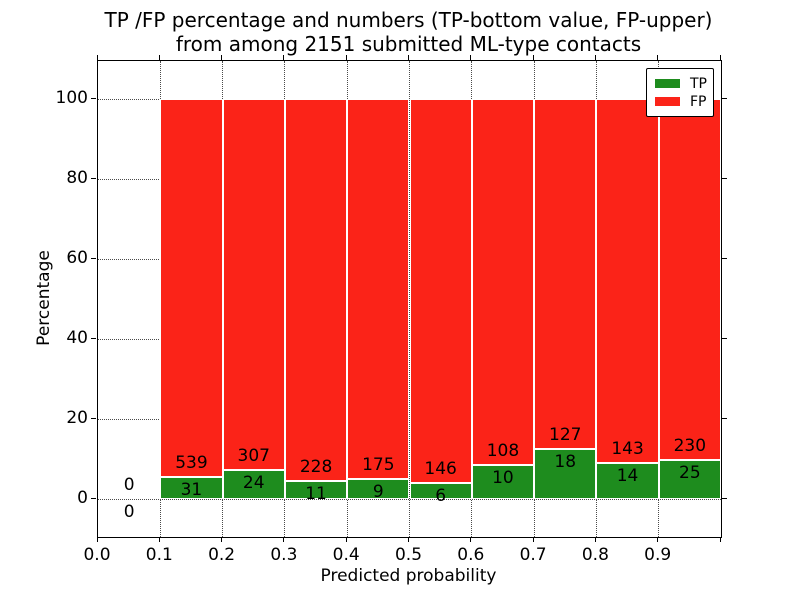  I want to click on tp-count-label: 11, so click(316, 493).